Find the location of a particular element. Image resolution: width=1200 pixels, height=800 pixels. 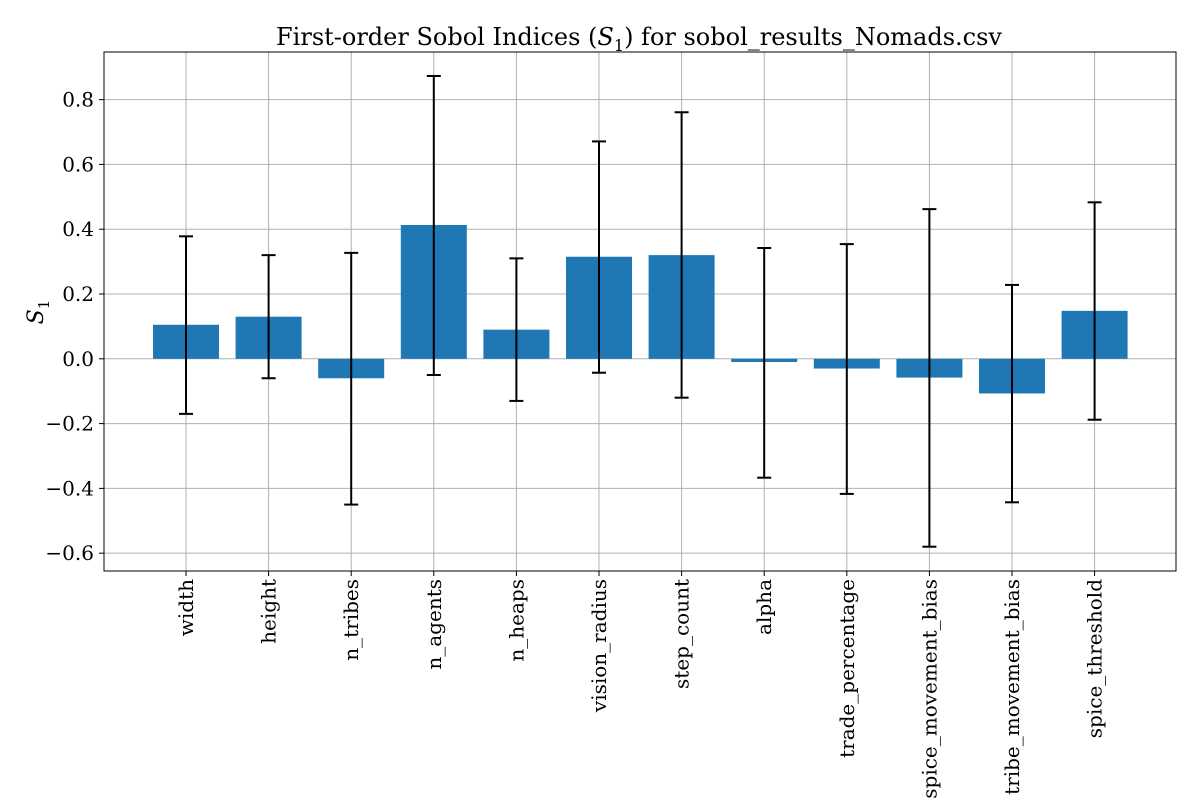

y-tick-label: 0.4 is located at coordinates (78, 229).